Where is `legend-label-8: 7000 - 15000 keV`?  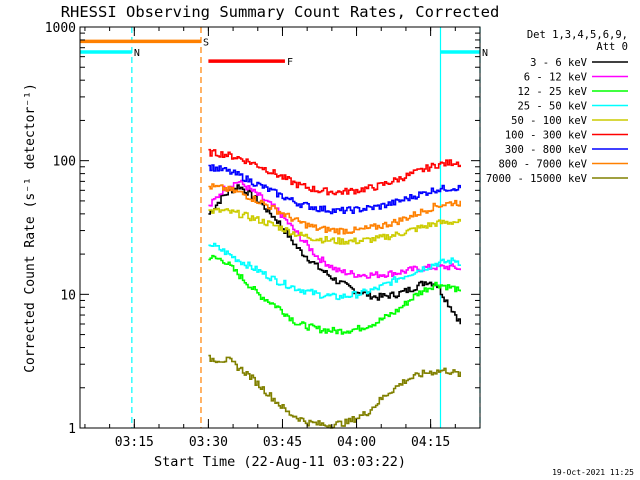
legend-label-8: 7000 - 15000 keV is located at coordinates (537, 179).